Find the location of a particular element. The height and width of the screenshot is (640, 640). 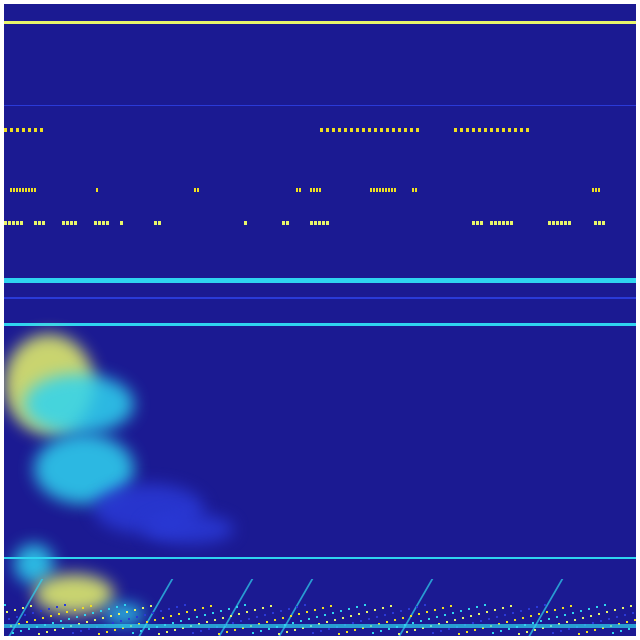

energy-blob is located at coordinates (79, 404).